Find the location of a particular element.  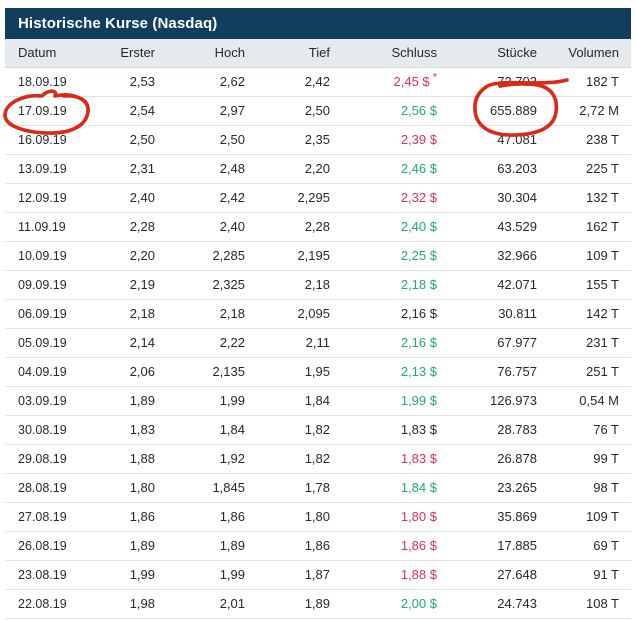

cell-volumen: 109 T is located at coordinates (584, 256).